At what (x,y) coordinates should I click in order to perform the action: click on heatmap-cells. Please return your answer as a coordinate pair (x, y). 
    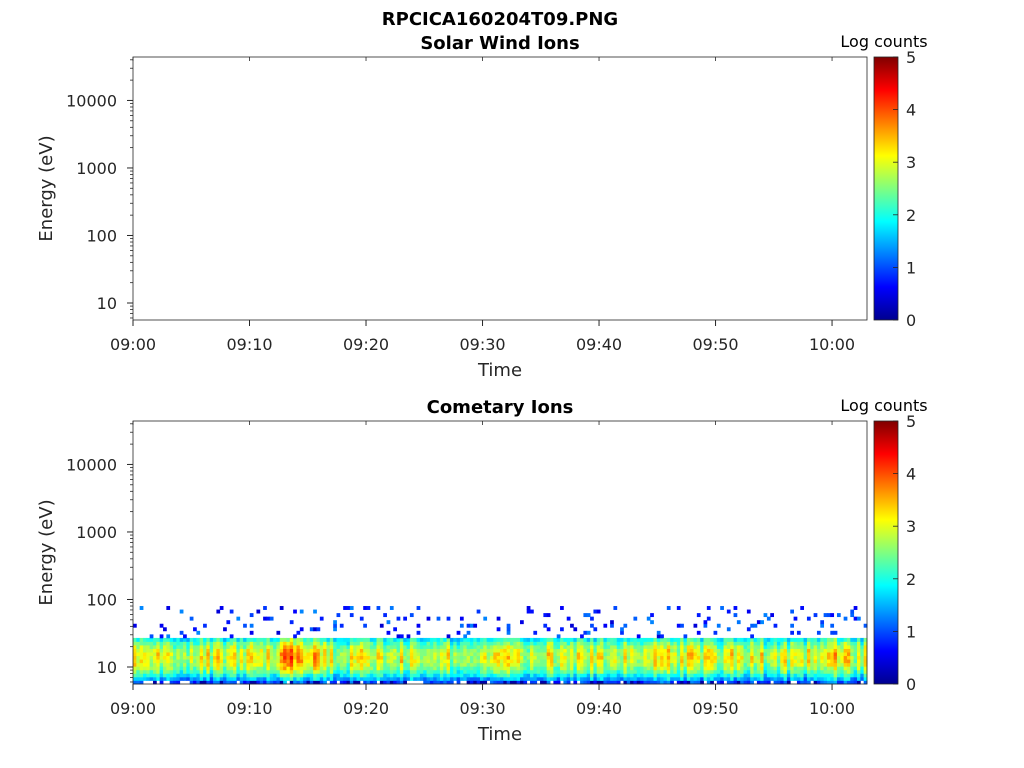
    Looking at the image, I should click on (500, 645).